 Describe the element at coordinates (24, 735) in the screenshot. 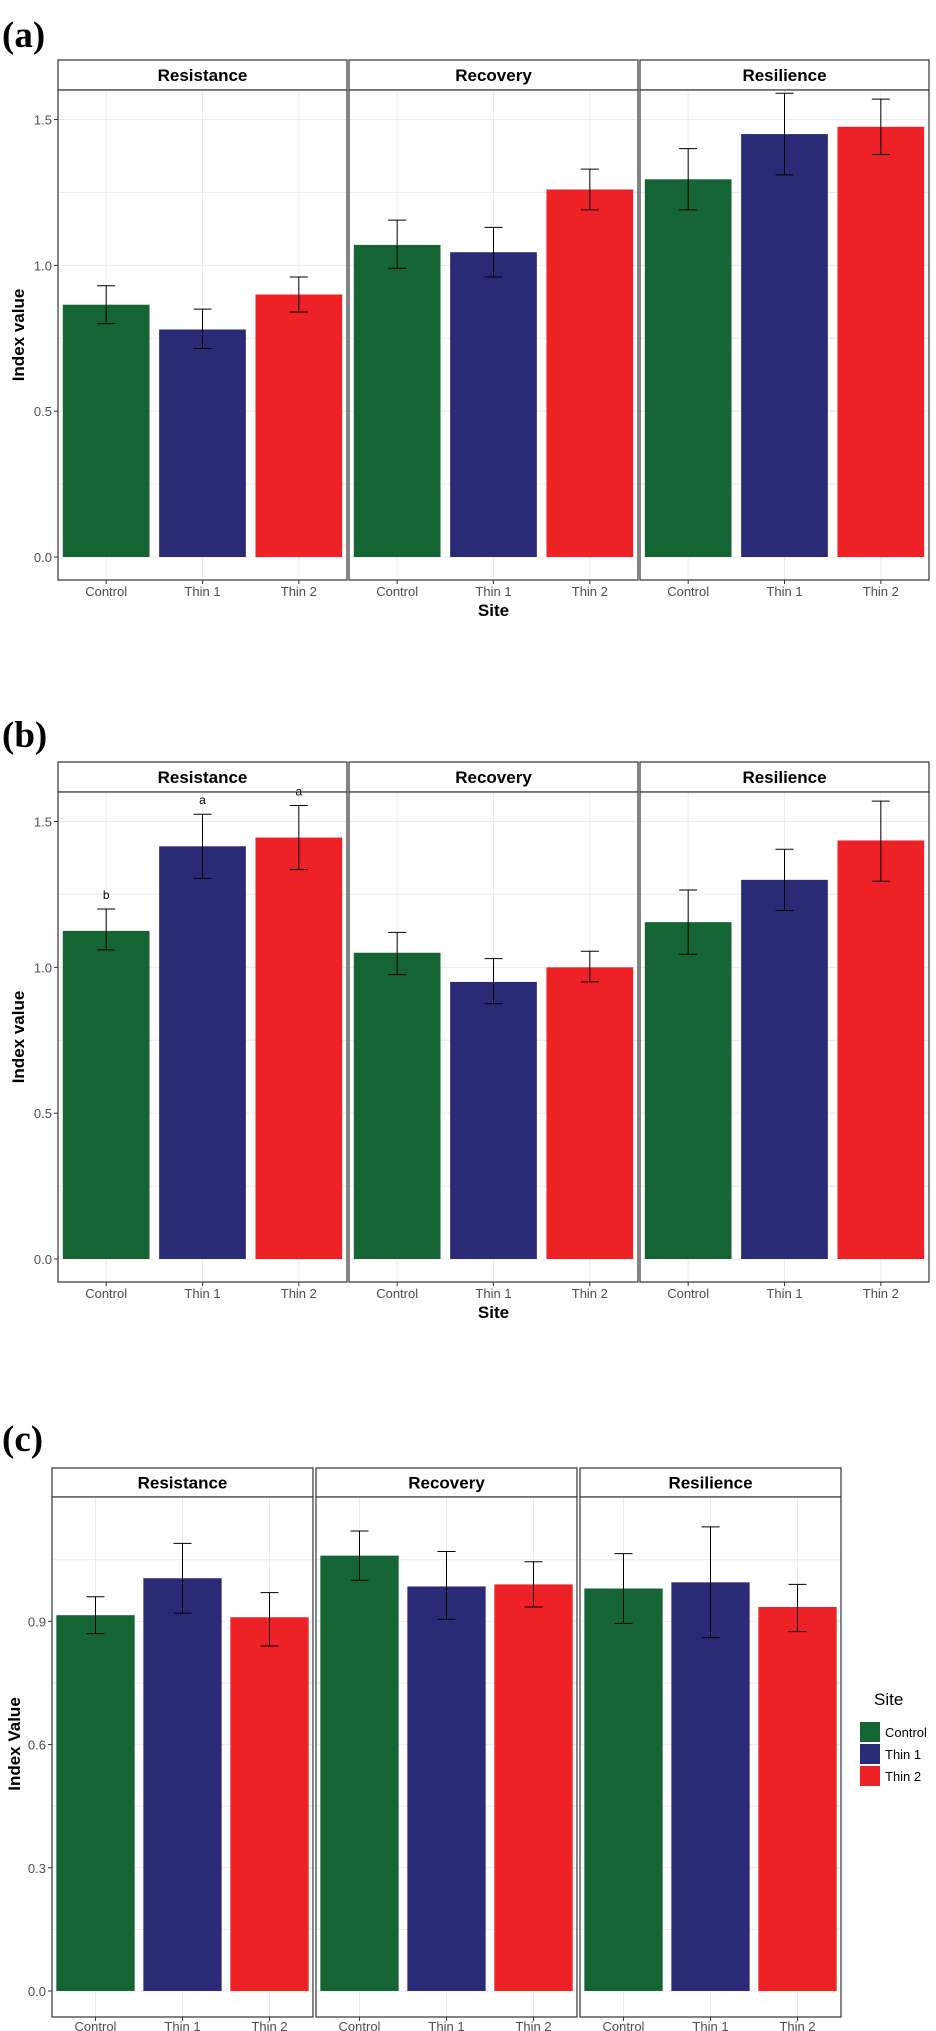

I see `panel-label: (b)` at that location.